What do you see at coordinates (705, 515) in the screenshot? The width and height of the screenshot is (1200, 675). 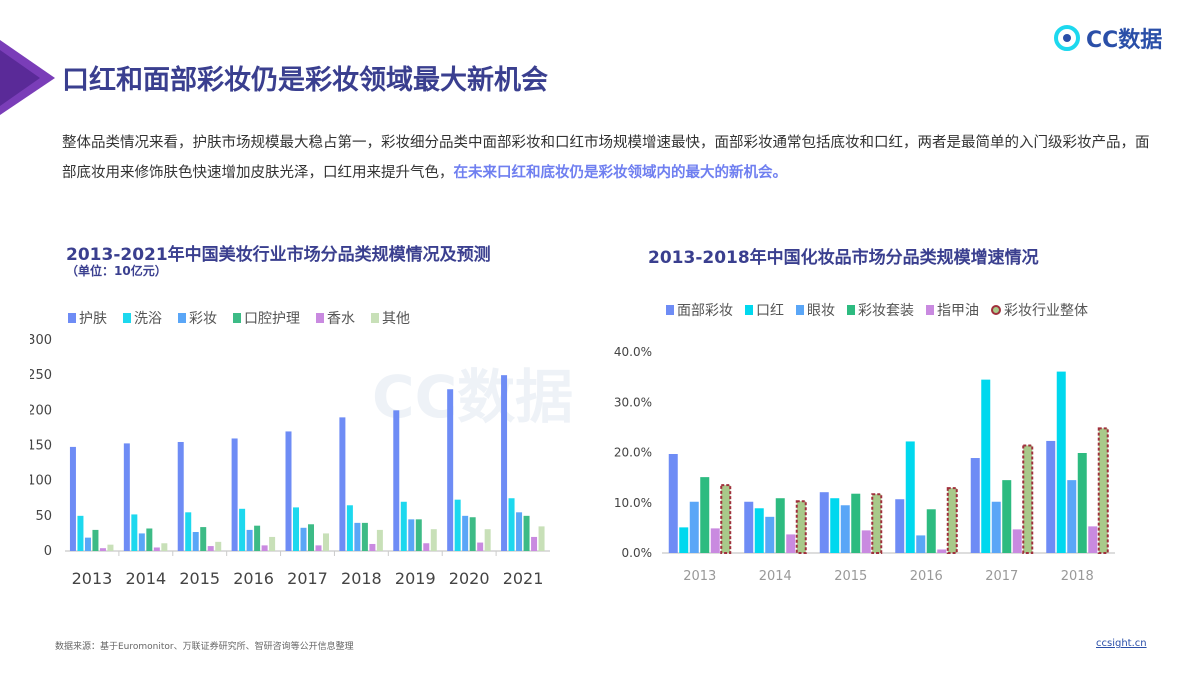 I see `bar-彩妆套装-2013` at bounding box center [705, 515].